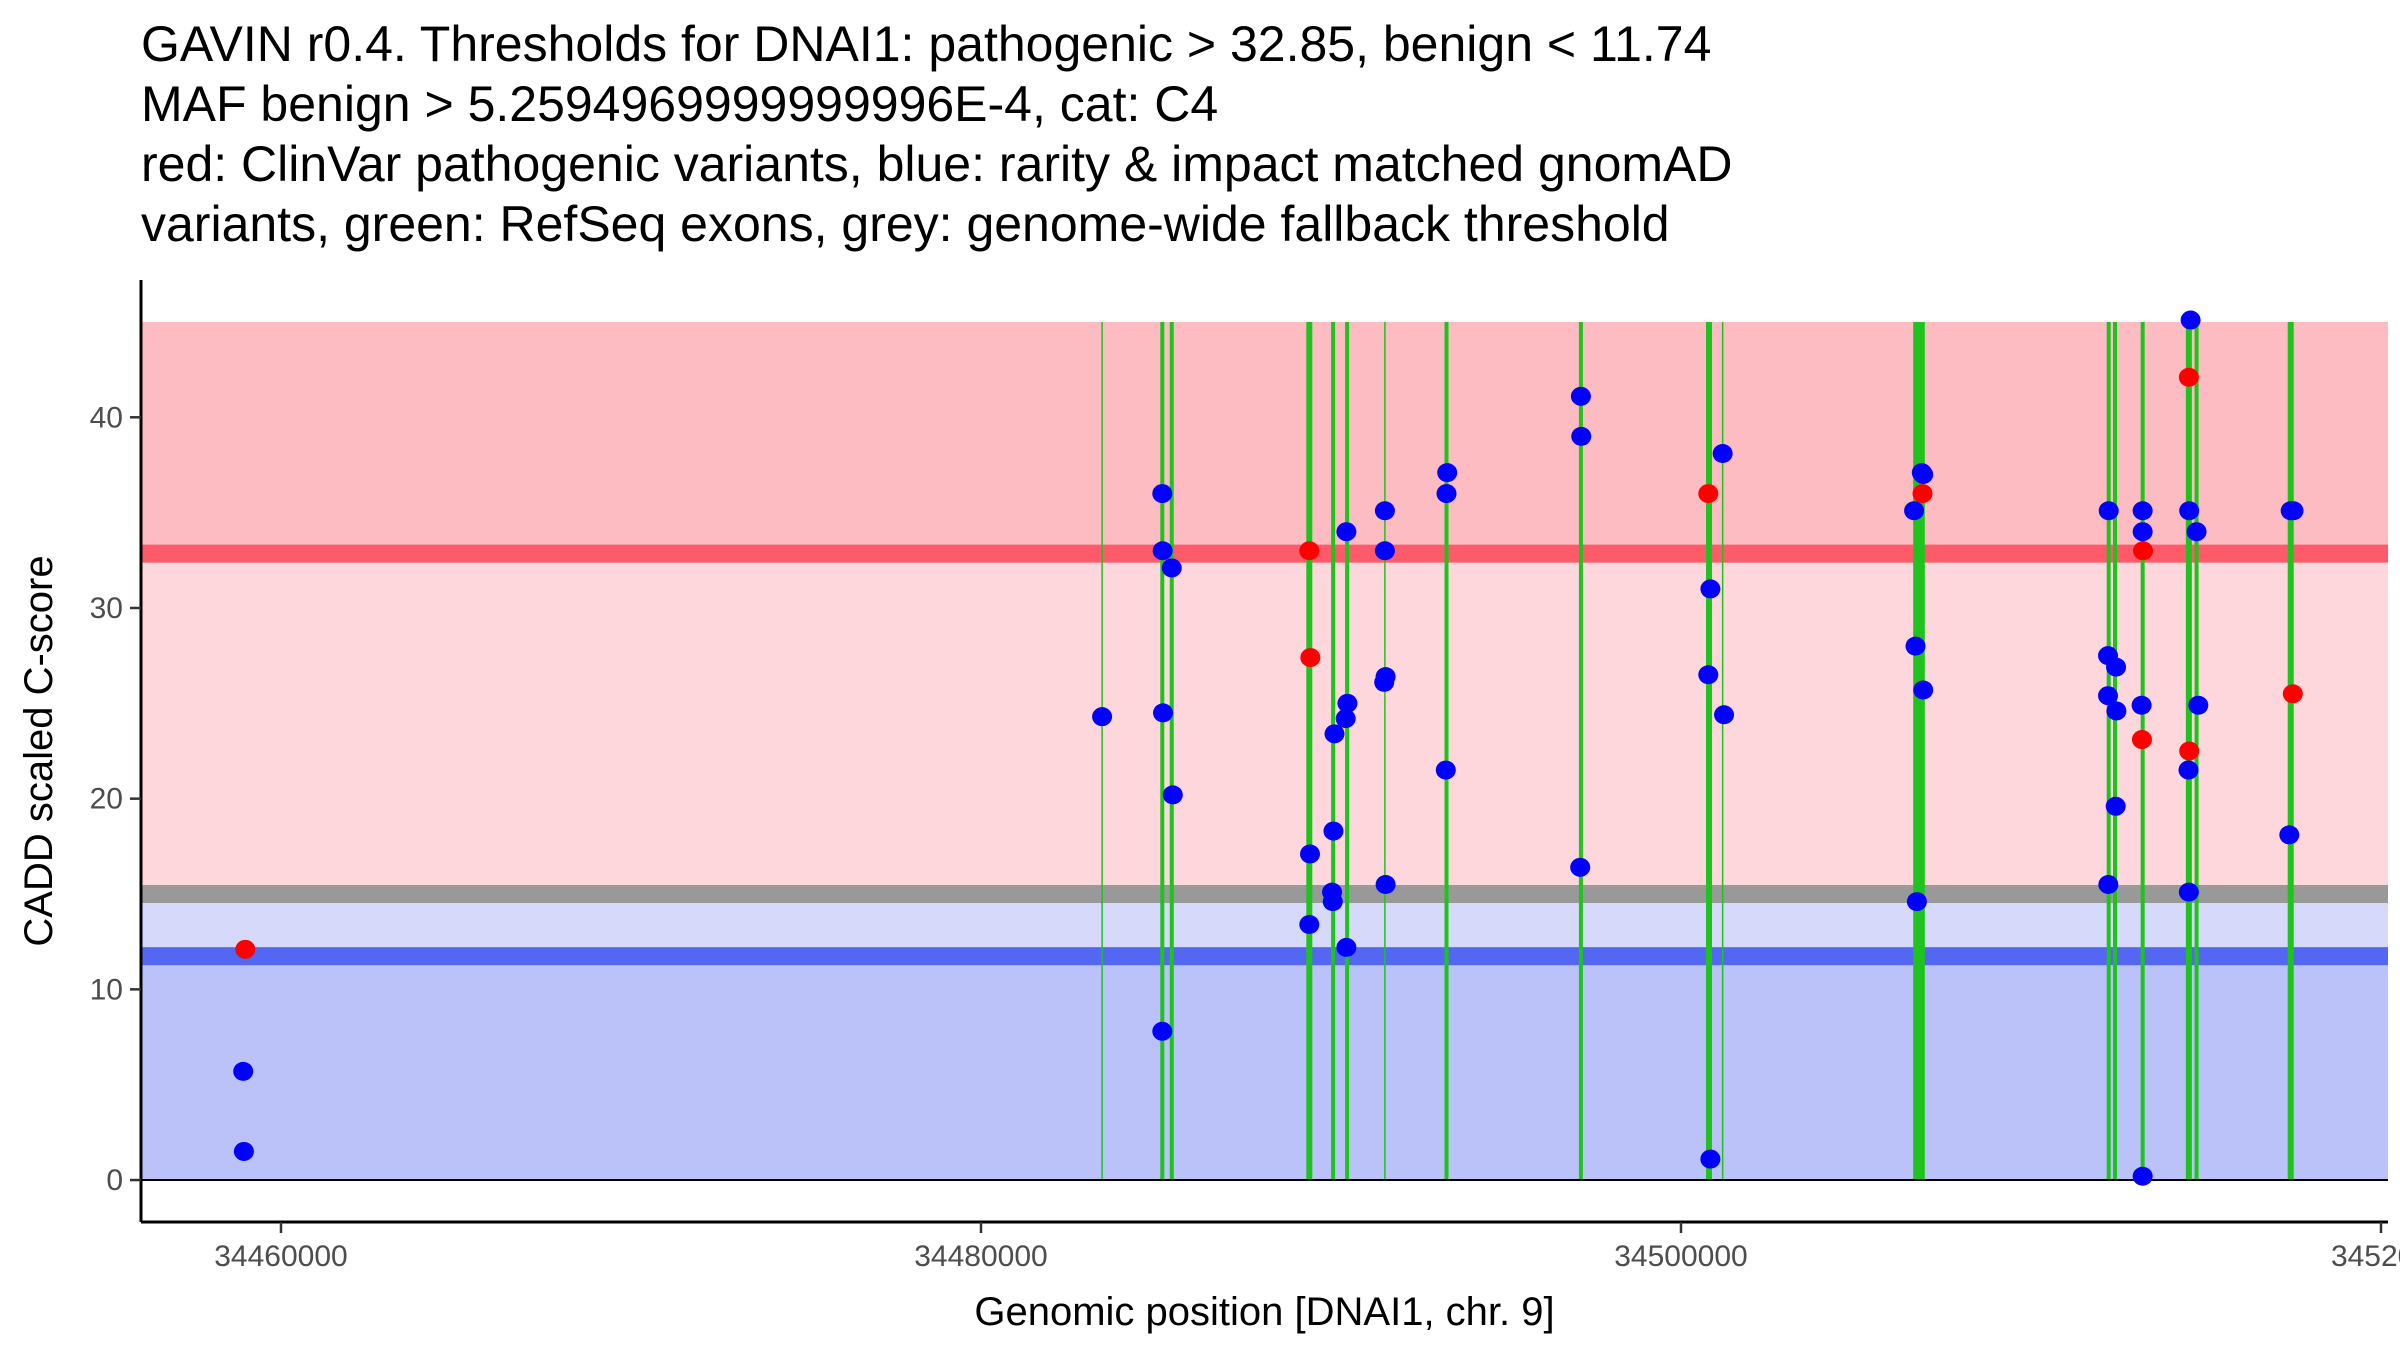 The image size is (2400, 1350). I want to click on y-axis-ticks: 0 10 20 30 40, so click(115, 799).